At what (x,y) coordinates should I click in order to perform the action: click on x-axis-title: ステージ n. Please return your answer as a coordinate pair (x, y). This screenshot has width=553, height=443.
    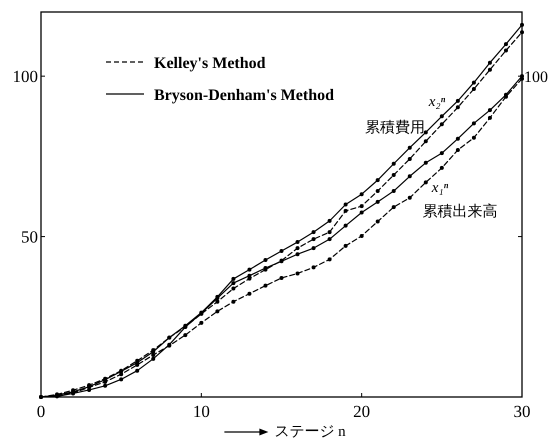
    Looking at the image, I should click on (310, 432).